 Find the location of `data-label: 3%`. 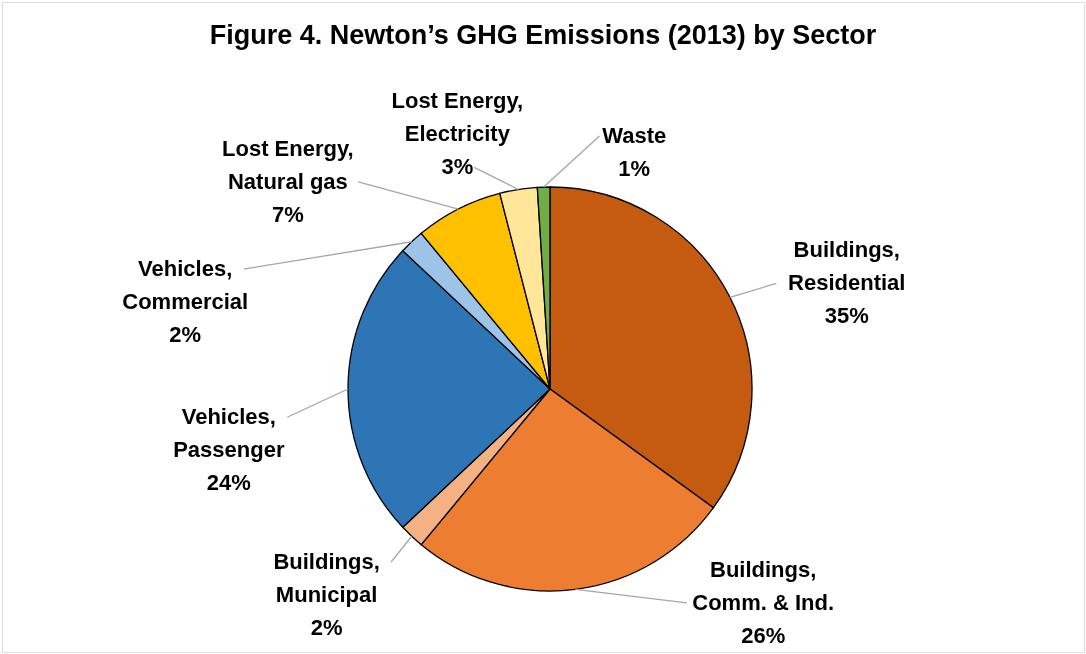

data-label: 3% is located at coordinates (457, 167).